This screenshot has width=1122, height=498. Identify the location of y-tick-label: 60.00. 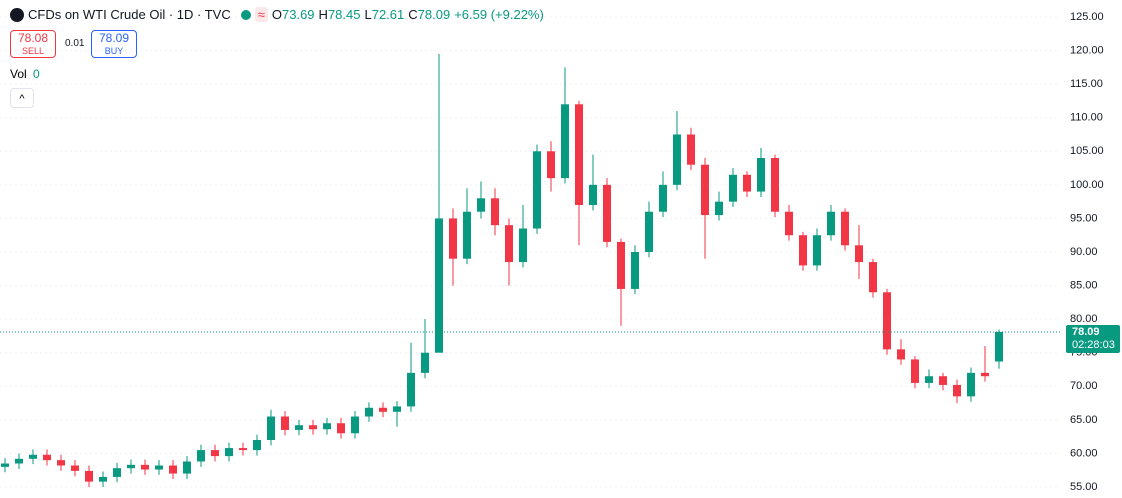
(1084, 453).